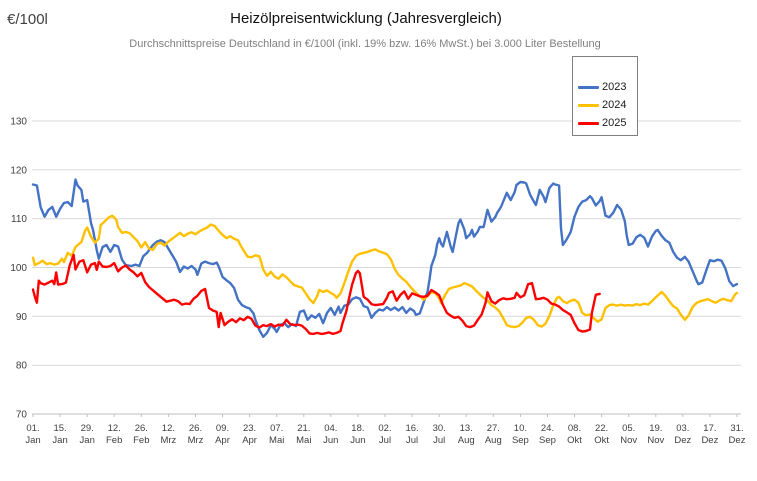 Image resolution: width=757 pixels, height=481 pixels. What do you see at coordinates (574, 434) in the screenshot?
I see `x-tick-label: 08. Okt` at bounding box center [574, 434].